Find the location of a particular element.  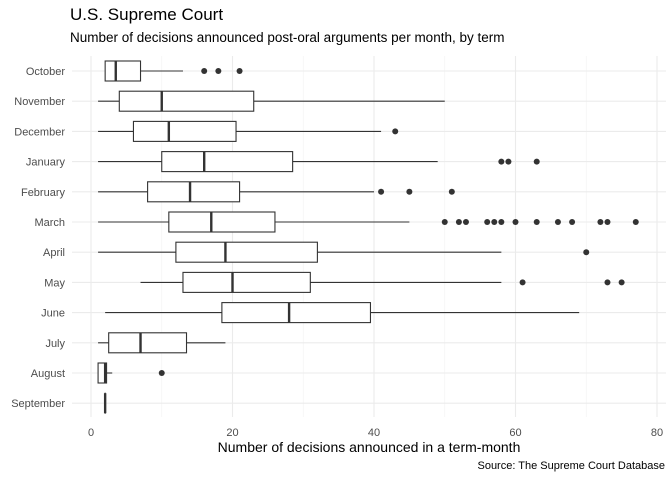

y-tick-label: June is located at coordinates (53, 314).